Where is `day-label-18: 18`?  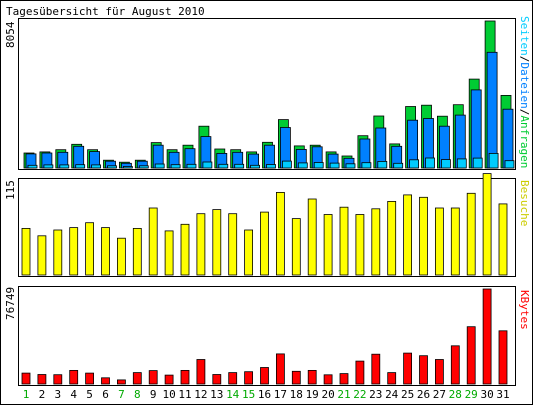 day-label-18: 18 is located at coordinates (296, 394).